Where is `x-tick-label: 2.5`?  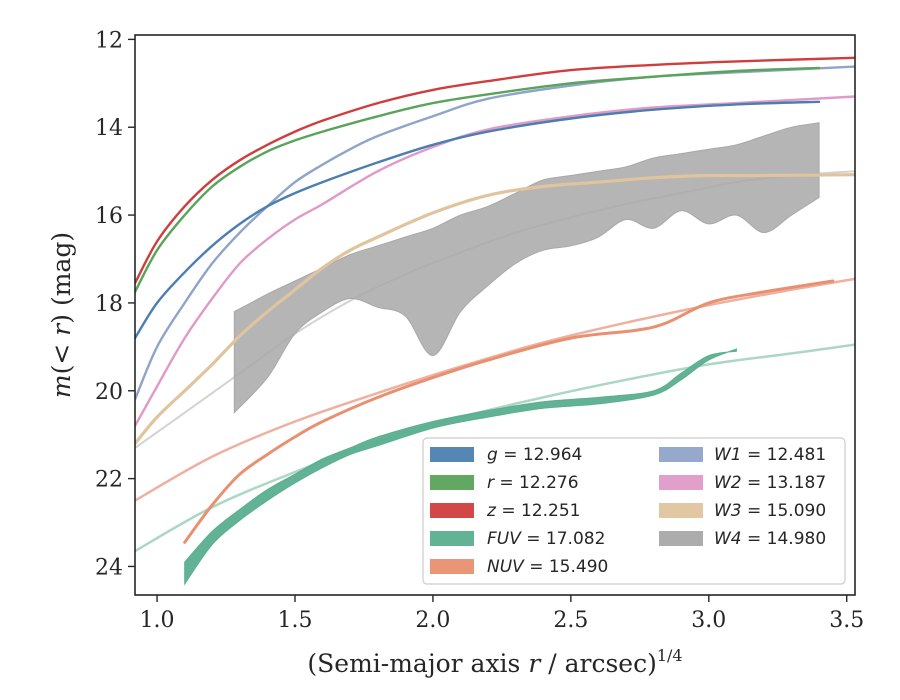
x-tick-label: 2.5 is located at coordinates (570, 620).